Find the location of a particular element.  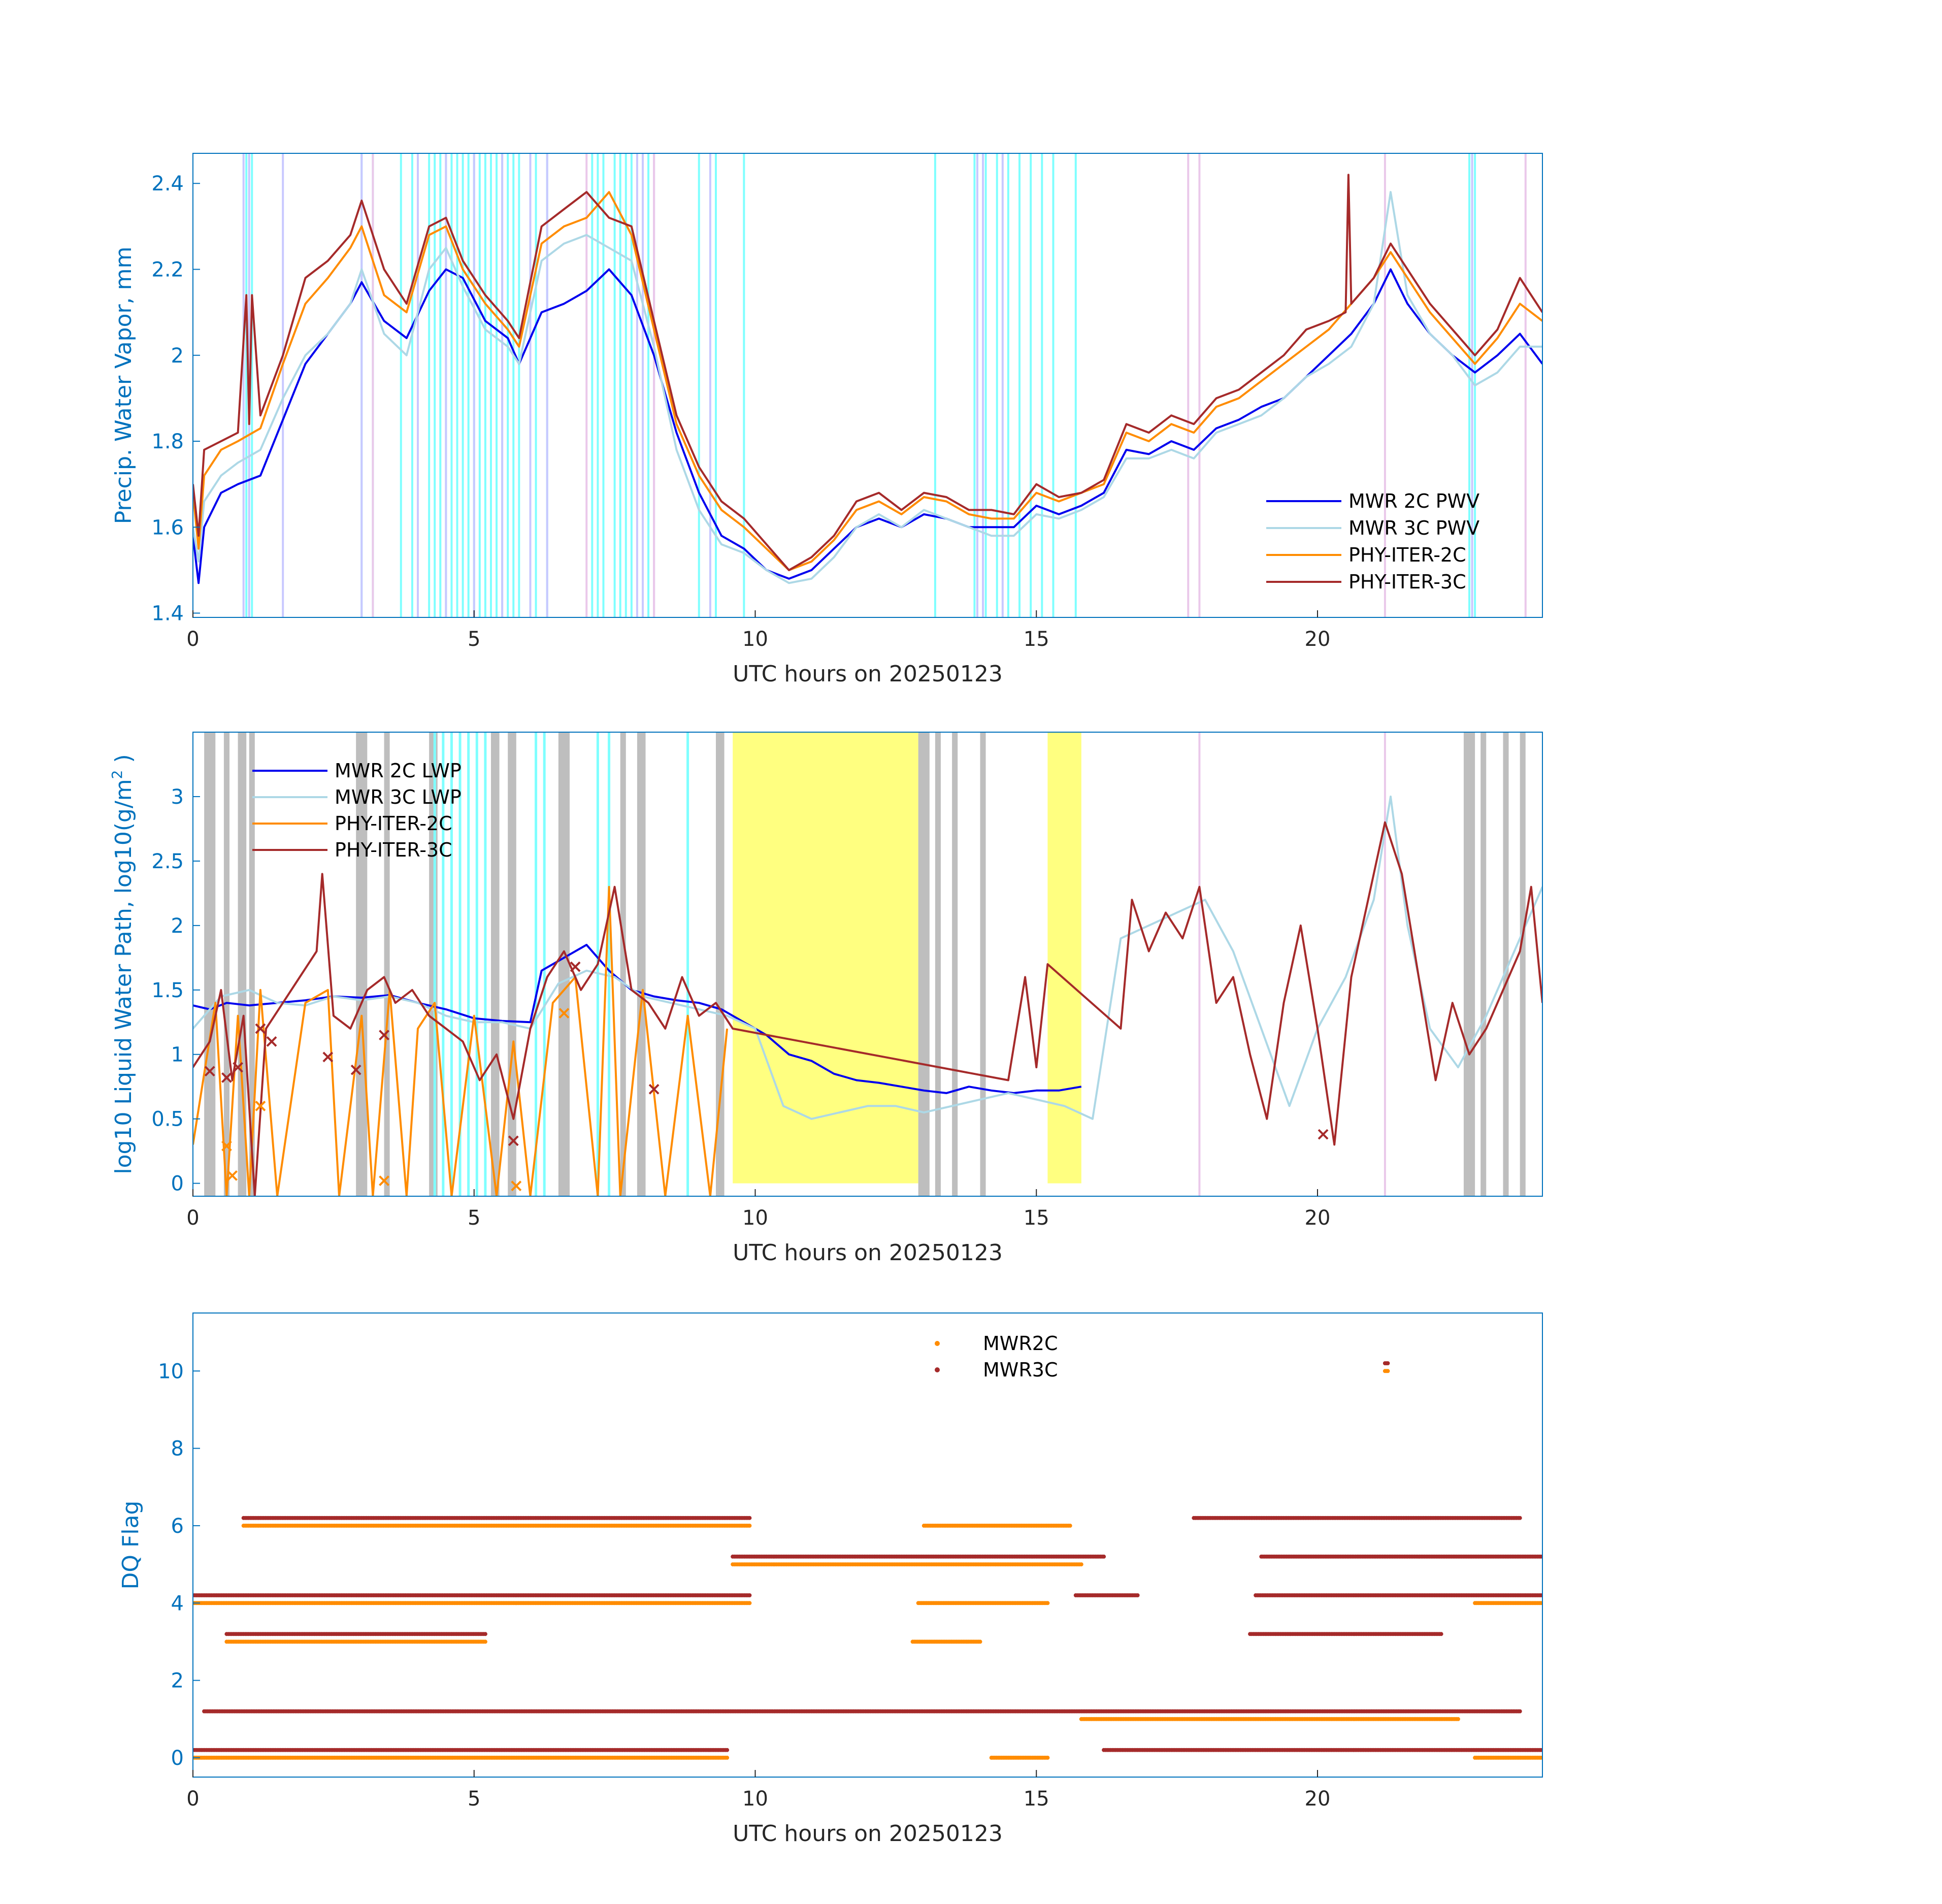

y-tick-label: 1.8 is located at coordinates (167, 442).